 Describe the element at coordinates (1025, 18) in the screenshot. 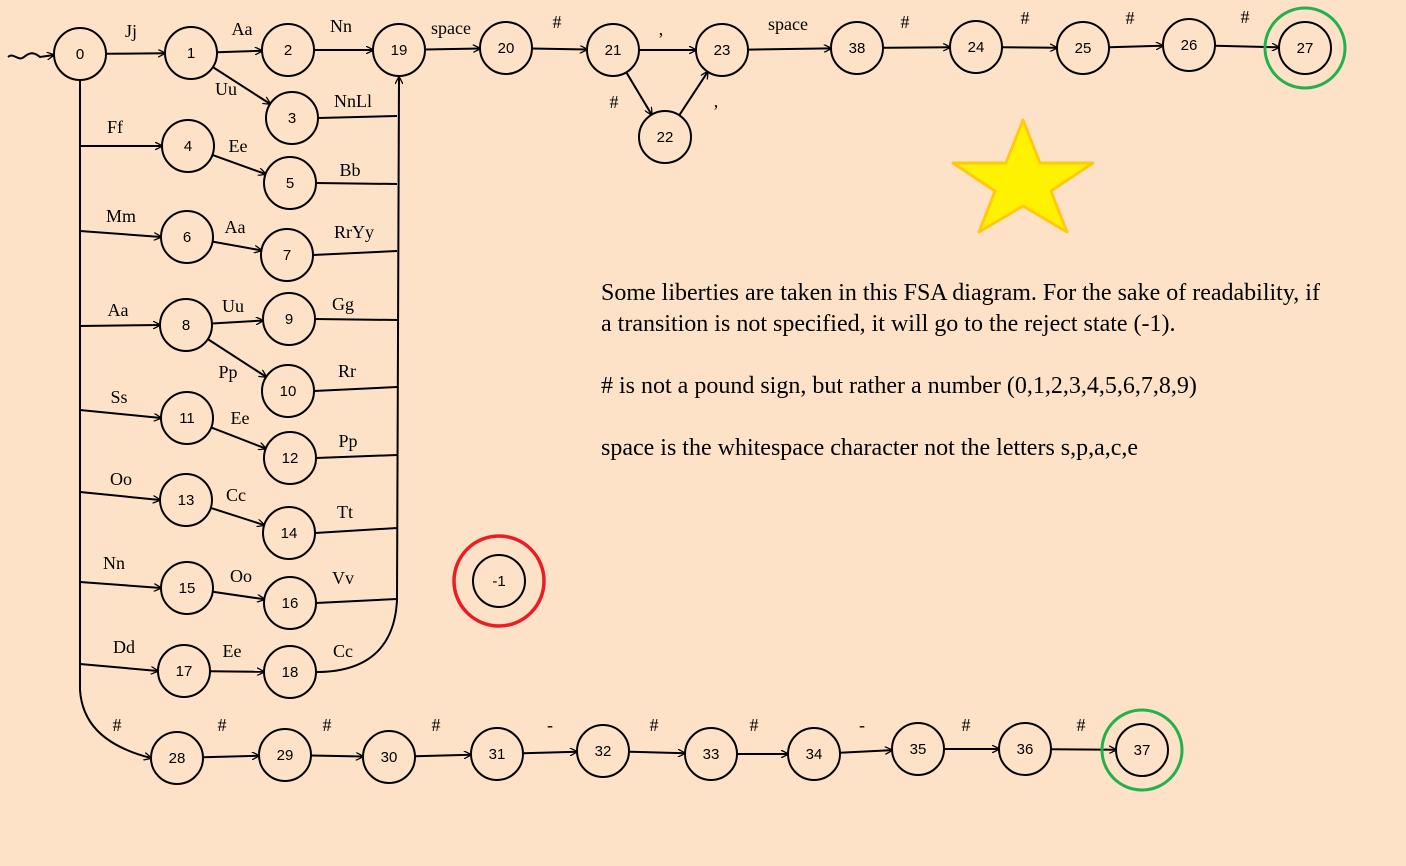

I see `label-e24_25: #` at that location.